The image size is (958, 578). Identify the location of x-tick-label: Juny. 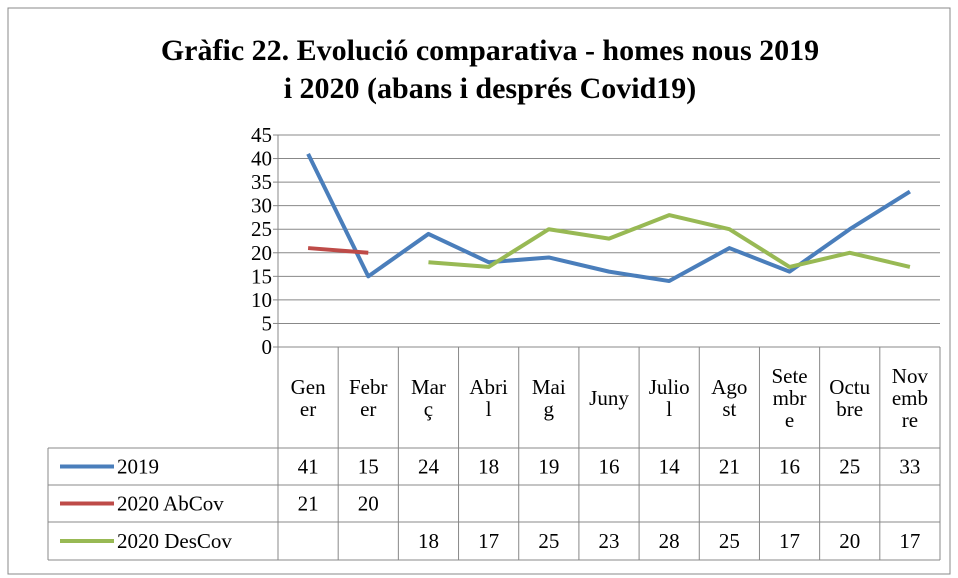
(609, 397).